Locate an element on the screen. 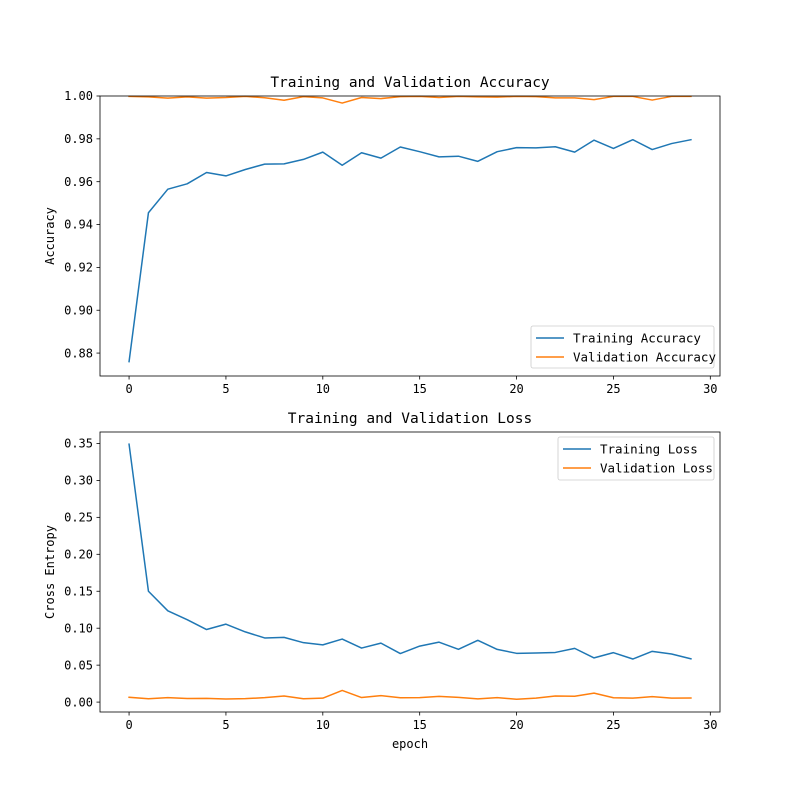 The height and width of the screenshot is (800, 800). legend-label: Training Loss is located at coordinates (649, 449).